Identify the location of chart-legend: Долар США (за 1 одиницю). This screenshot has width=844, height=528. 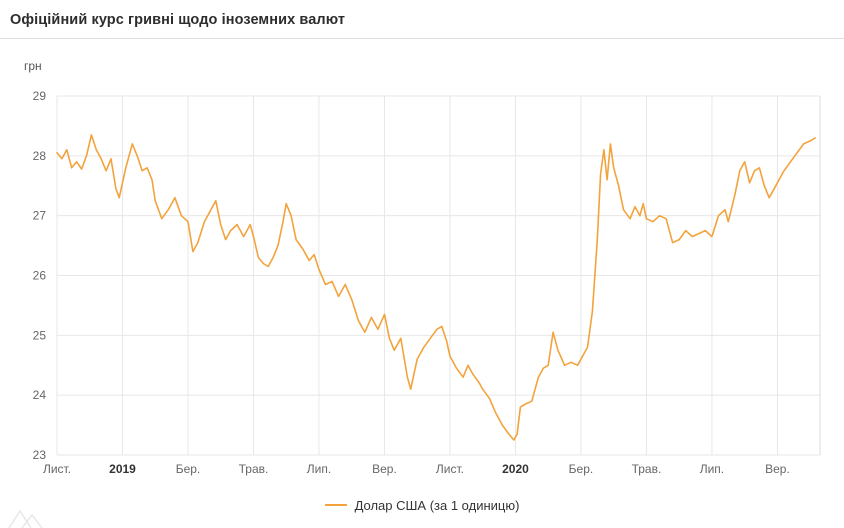
(422, 505).